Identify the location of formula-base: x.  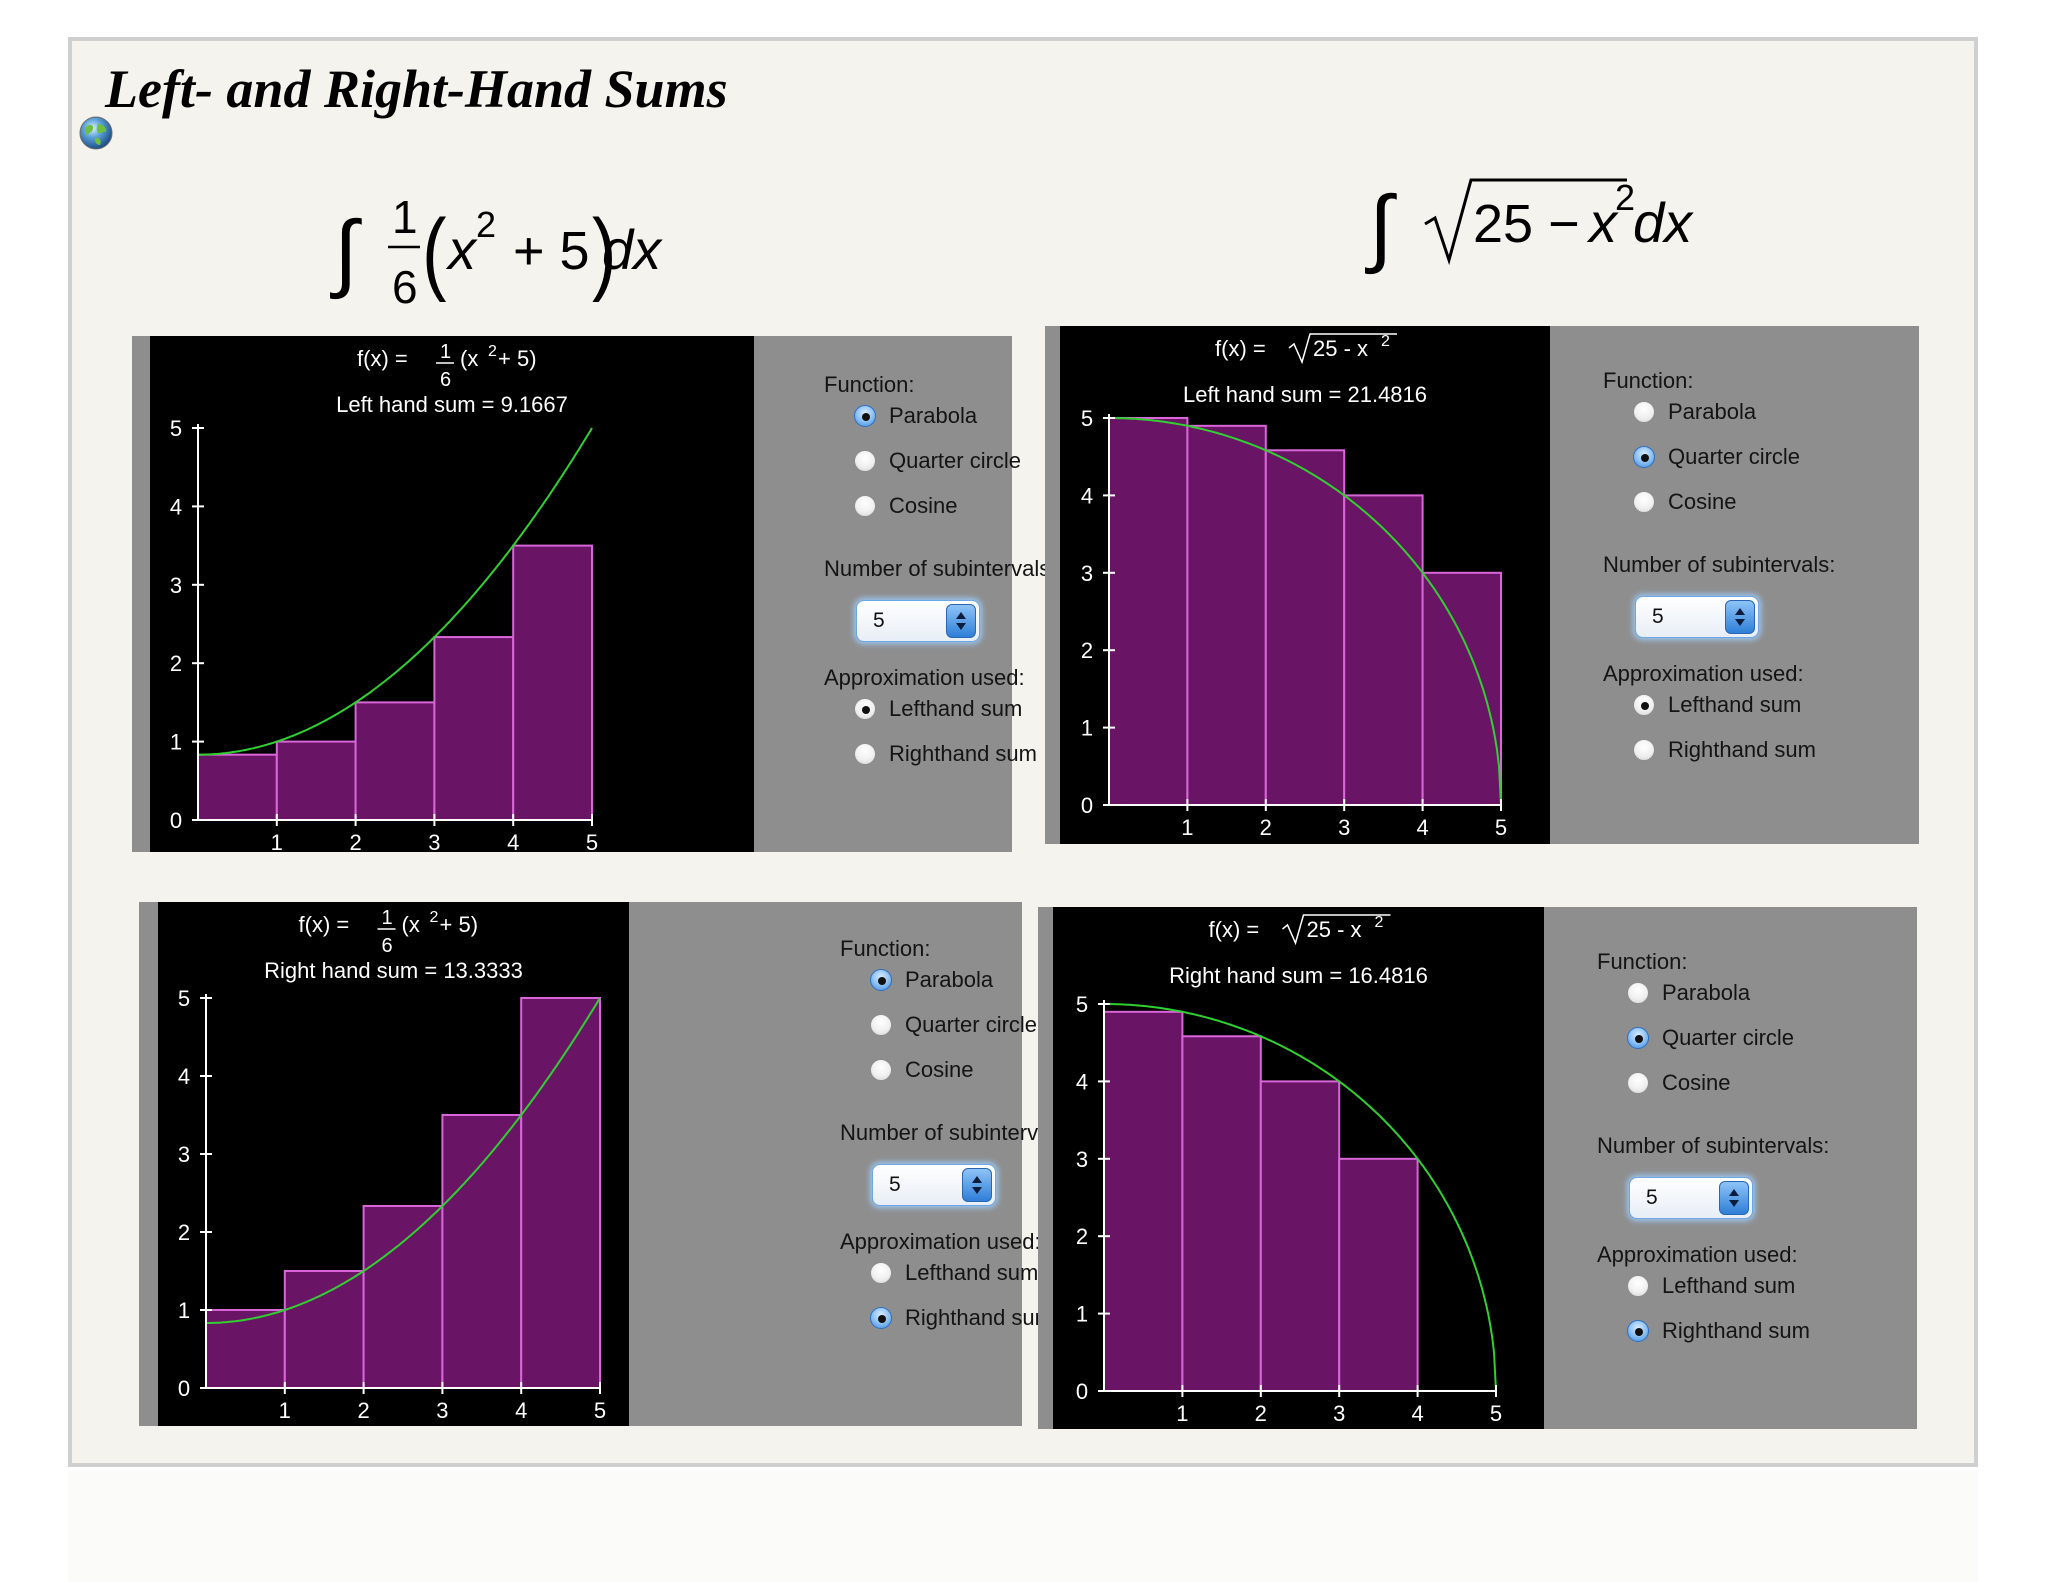
(1602, 222).